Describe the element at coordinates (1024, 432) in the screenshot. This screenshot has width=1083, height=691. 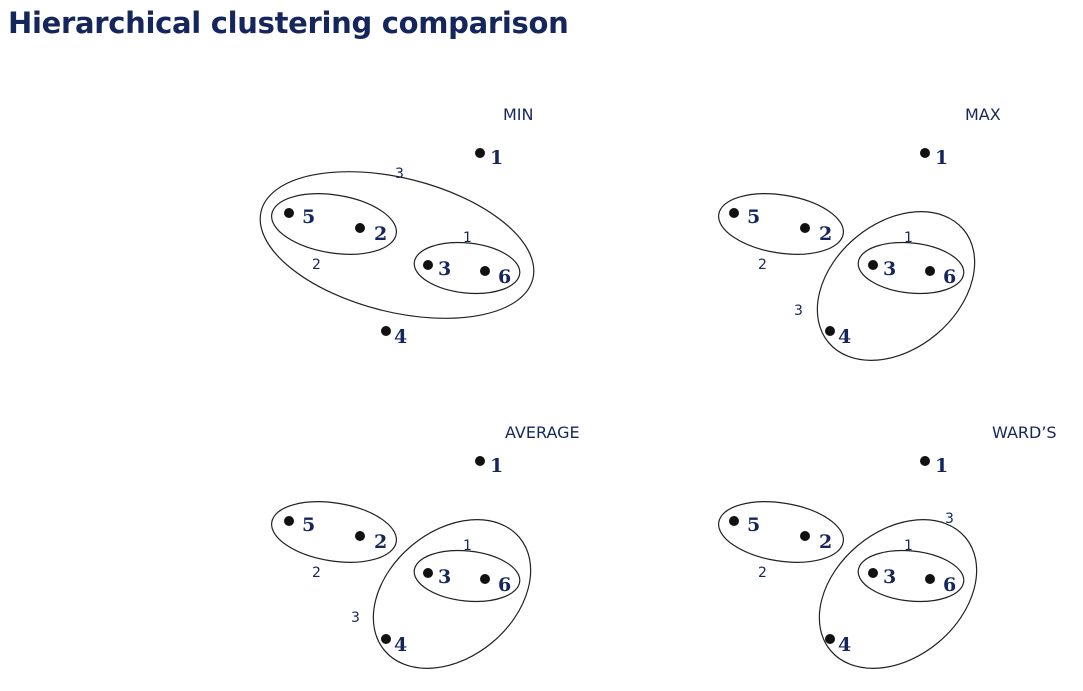
I see `panel-title-wards: WARD’S` at that location.